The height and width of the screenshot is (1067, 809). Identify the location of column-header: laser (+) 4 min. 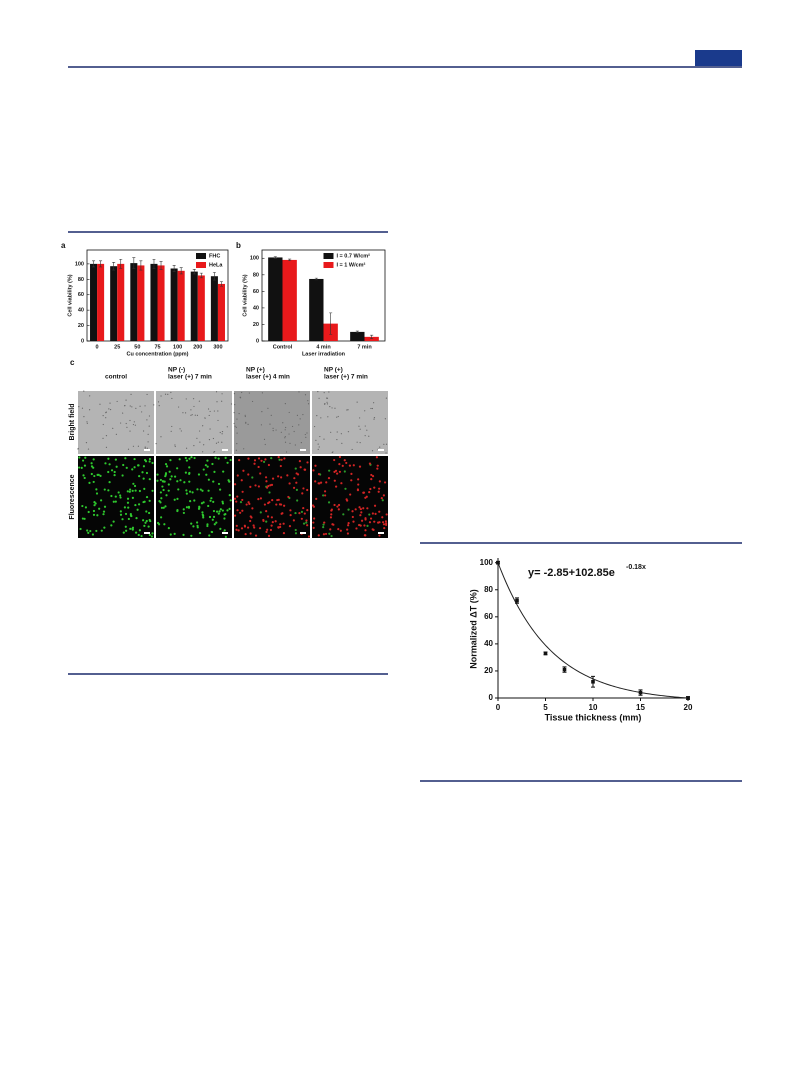
(268, 377).